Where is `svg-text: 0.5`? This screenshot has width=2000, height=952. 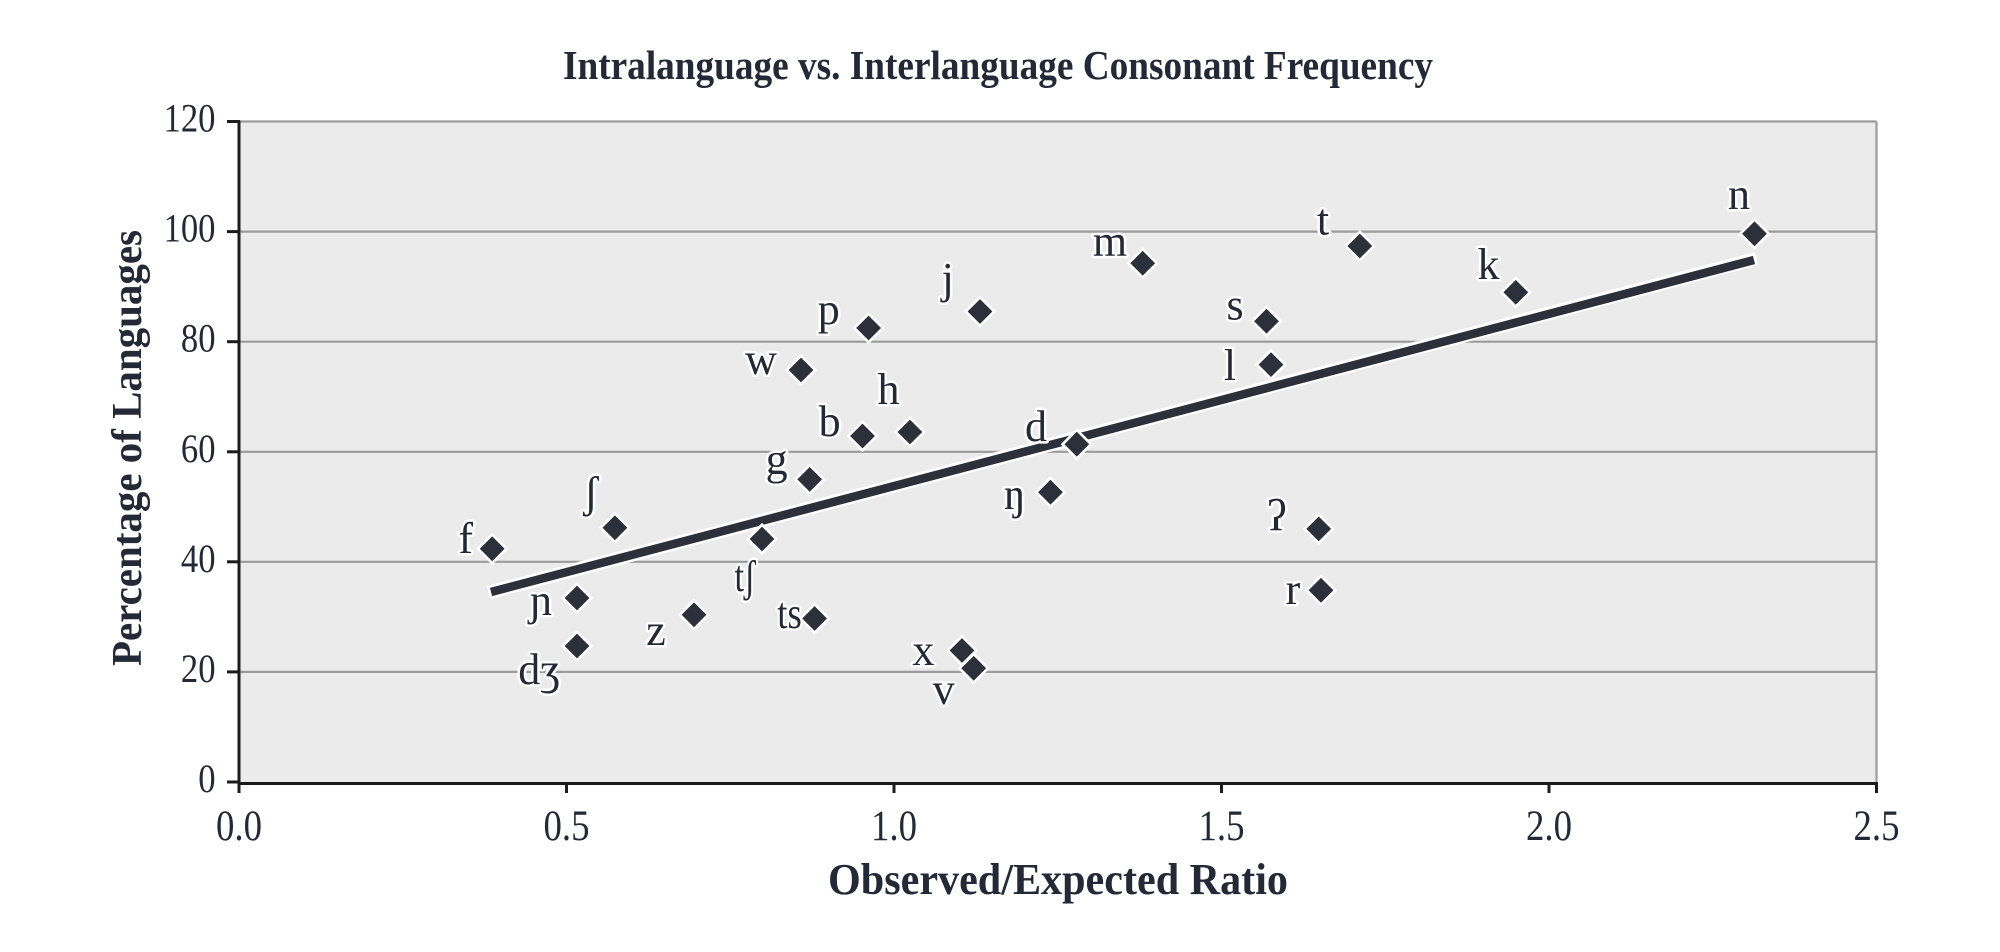
svg-text: 0.5 is located at coordinates (567, 826).